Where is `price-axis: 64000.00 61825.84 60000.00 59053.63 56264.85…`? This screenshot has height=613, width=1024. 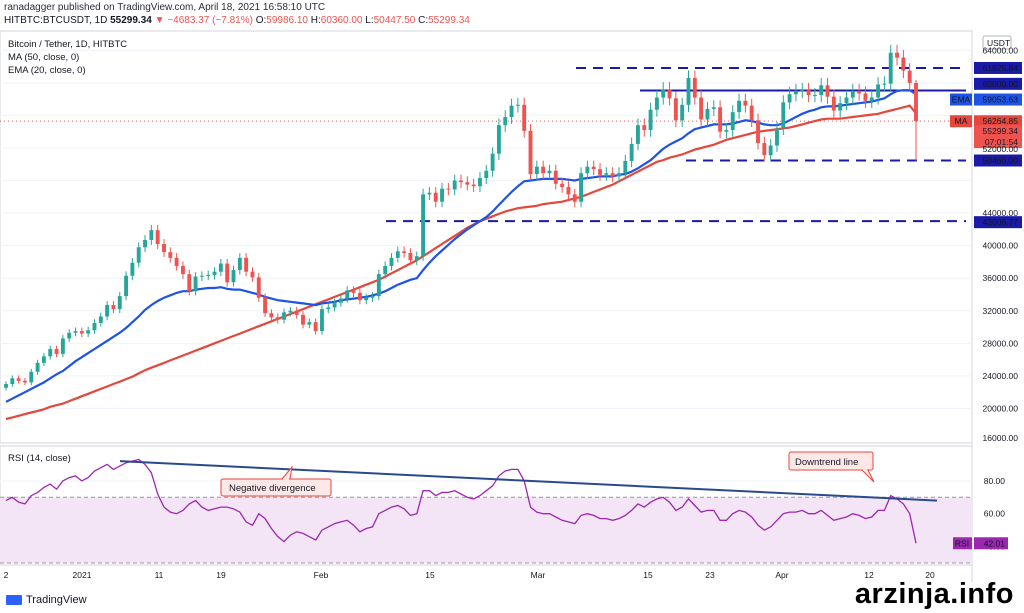
price-axis: 64000.00 61825.84 60000.00 59053.63 56264.85… is located at coordinates (986, 244).